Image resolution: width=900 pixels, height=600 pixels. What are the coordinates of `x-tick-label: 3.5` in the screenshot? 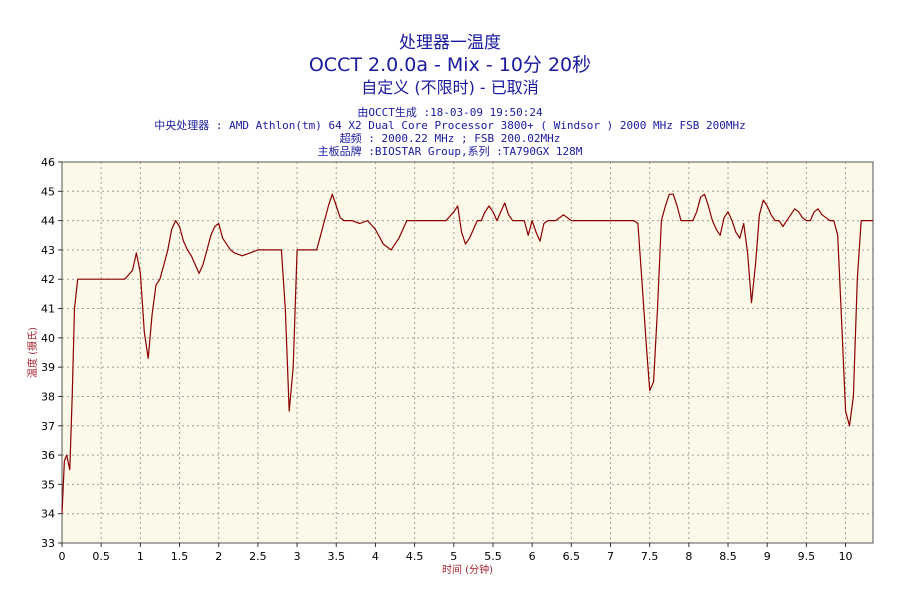 It's located at (337, 556).